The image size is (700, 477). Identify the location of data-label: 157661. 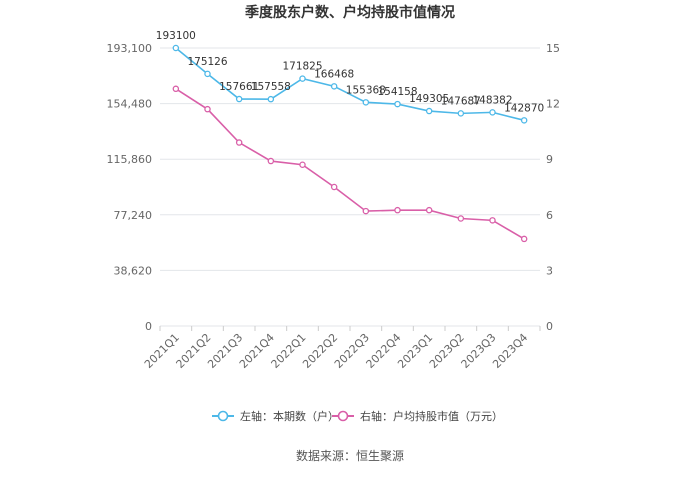
(239, 87).